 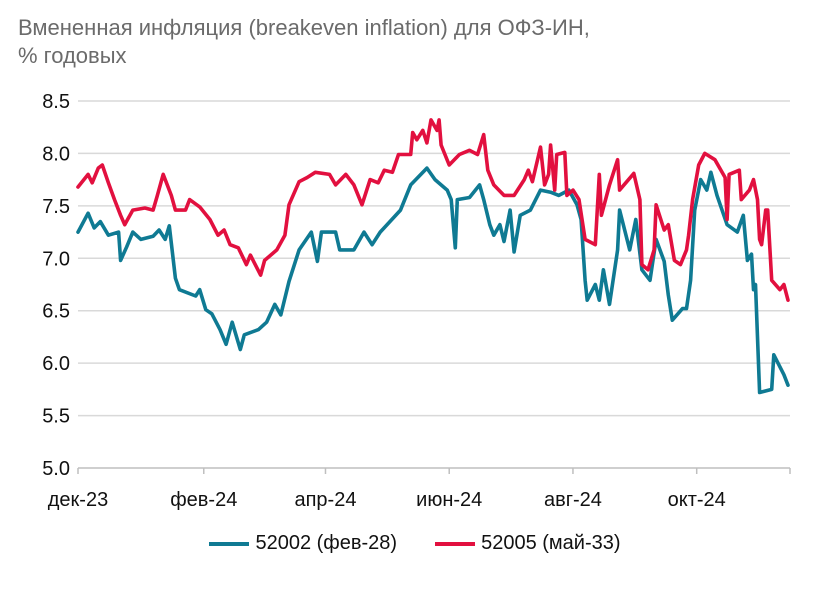 What do you see at coordinates (326, 543) in the screenshot?
I see `legend-label-52002: 52002 (фев-28)` at bounding box center [326, 543].